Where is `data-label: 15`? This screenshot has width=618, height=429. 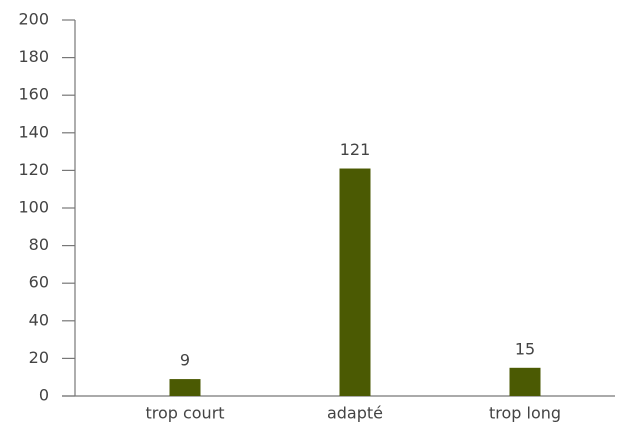
data-label: 15 is located at coordinates (525, 348).